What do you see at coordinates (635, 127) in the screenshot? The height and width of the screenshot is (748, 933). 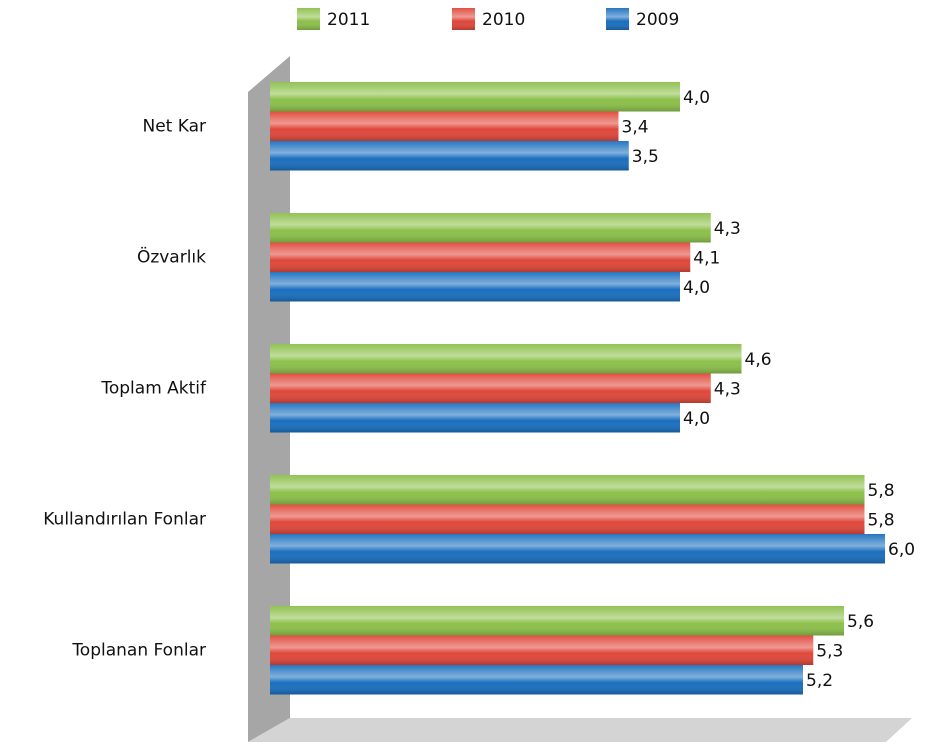 I see `value-label: 3,4` at bounding box center [635, 127].